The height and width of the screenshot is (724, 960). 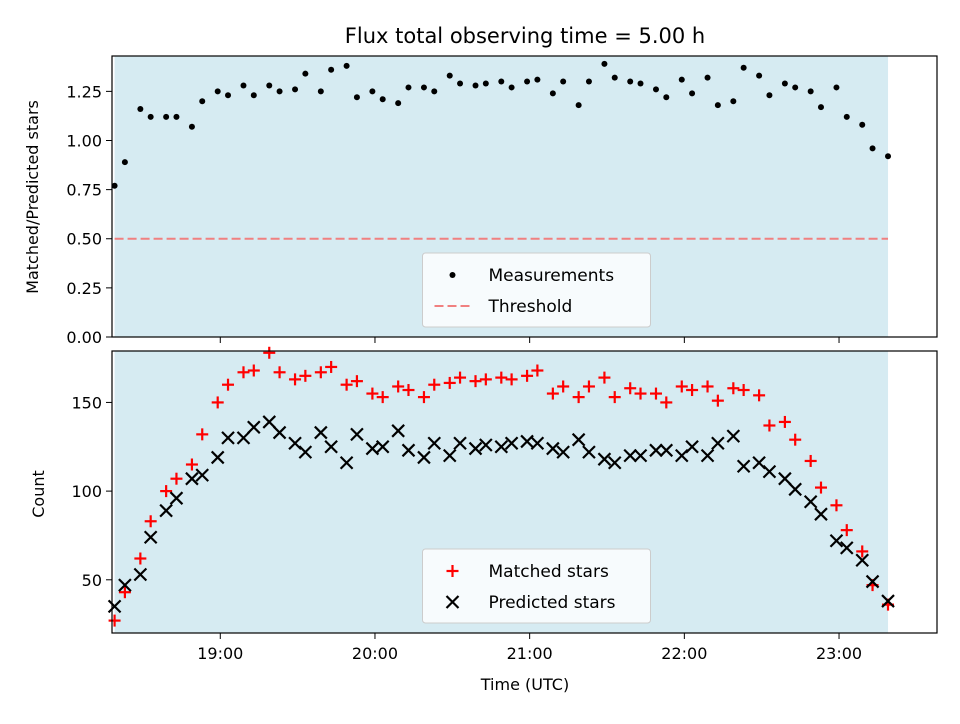 I want to click on chart-title: Flux total observing time = 5.00 h, so click(x=525, y=36).